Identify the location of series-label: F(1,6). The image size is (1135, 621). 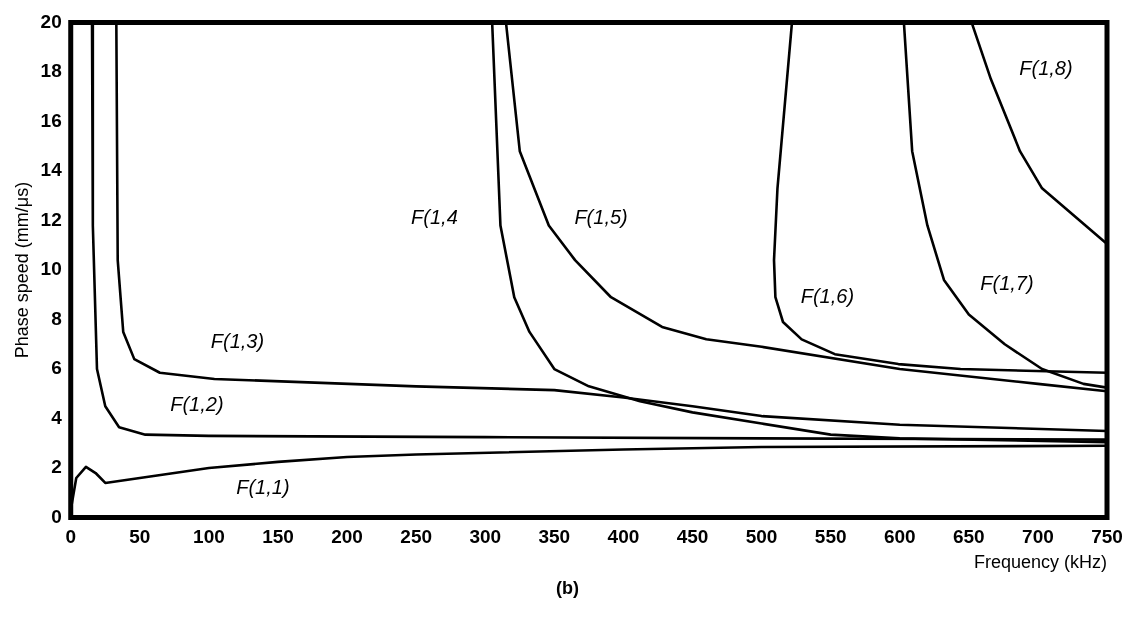
(827, 295).